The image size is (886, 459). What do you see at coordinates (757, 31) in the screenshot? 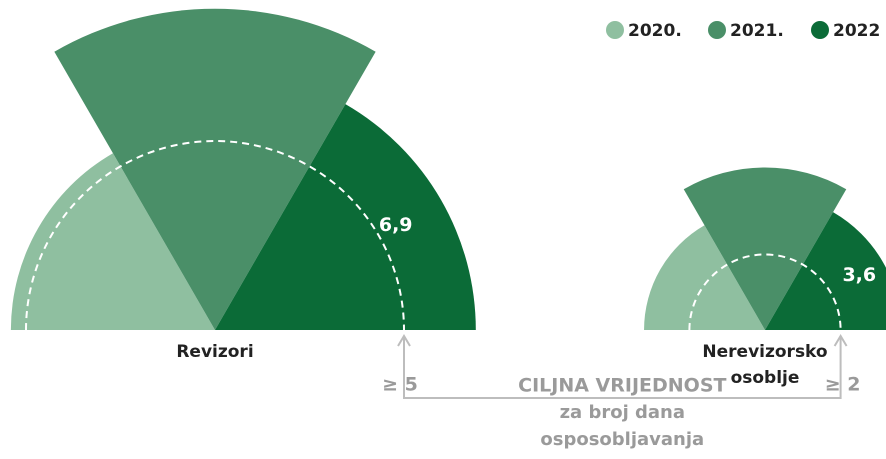
I see `legend-label: 2021.` at bounding box center [757, 31].